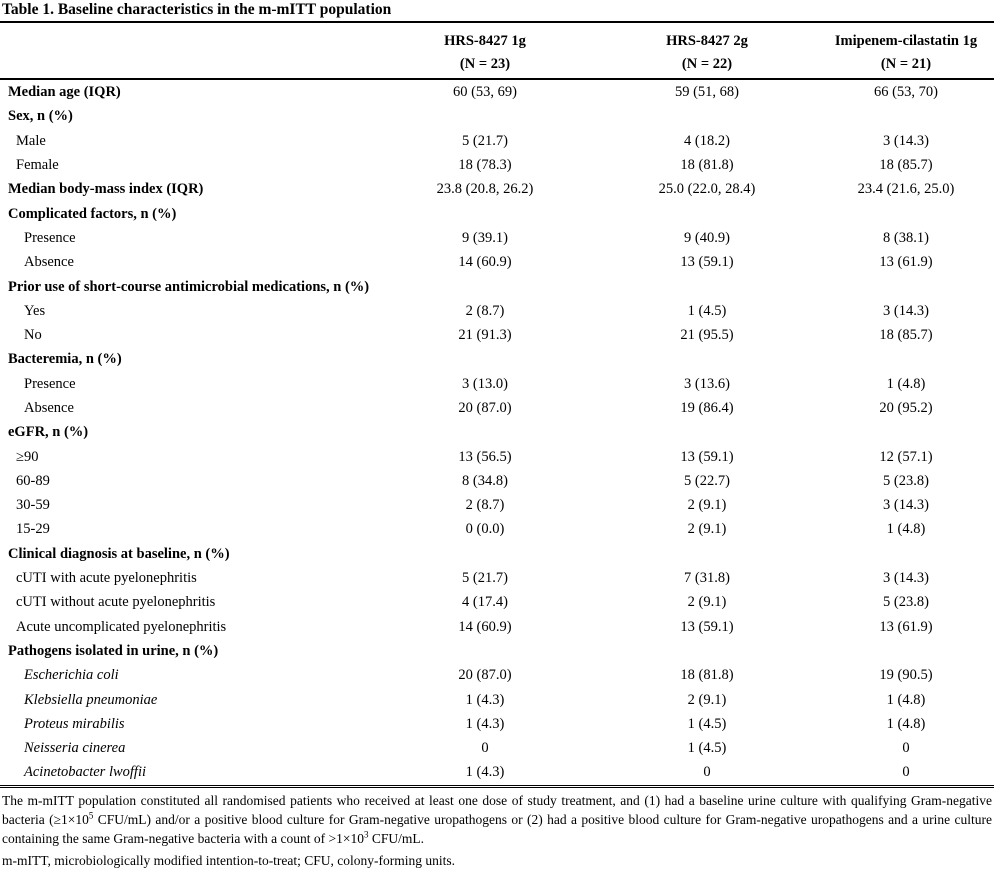 This screenshot has width=994, height=870. I want to click on cell-value: 18 (78.3), so click(485, 165).